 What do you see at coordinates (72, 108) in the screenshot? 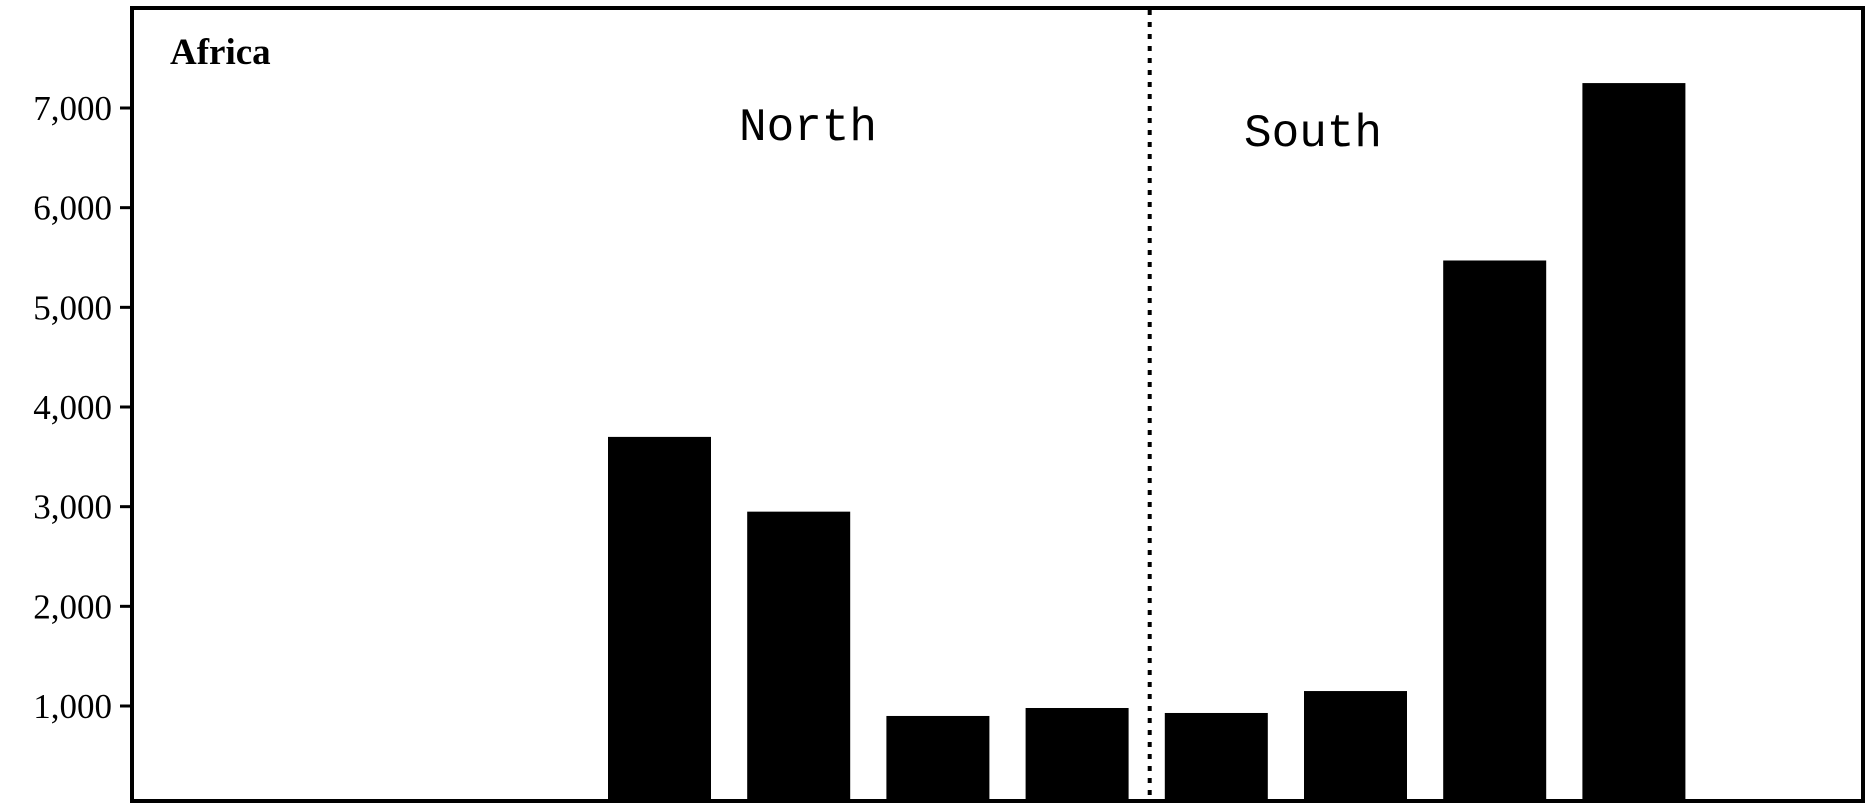
I see `y-tick-label: 7,000` at bounding box center [72, 108].